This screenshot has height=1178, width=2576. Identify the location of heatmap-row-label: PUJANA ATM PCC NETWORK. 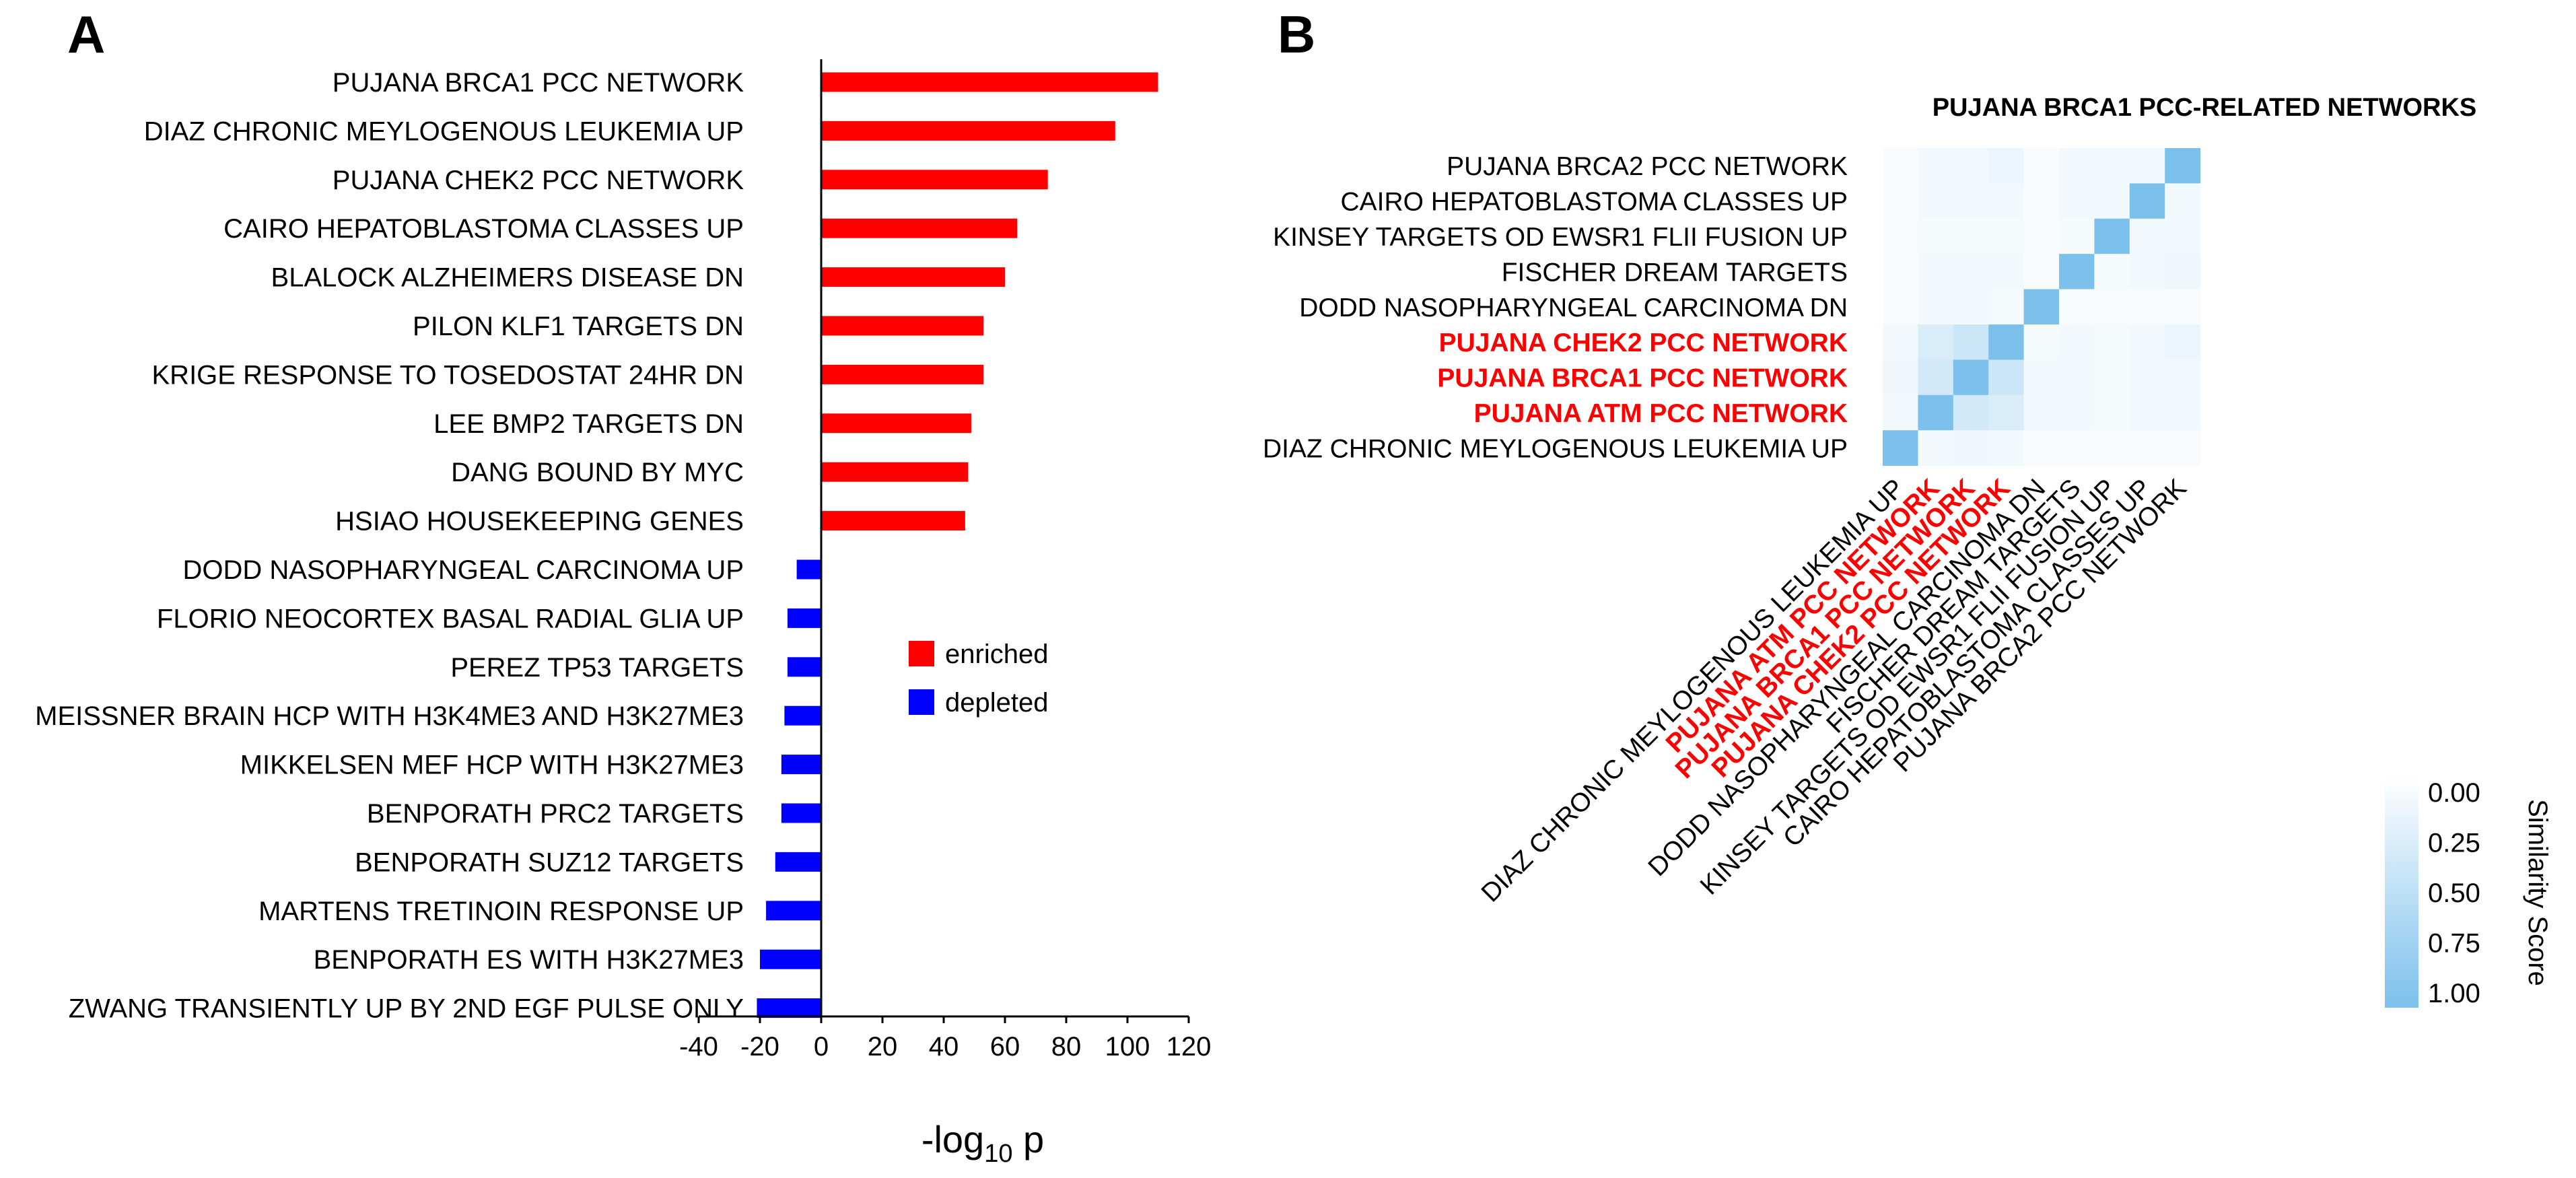
(1661, 413).